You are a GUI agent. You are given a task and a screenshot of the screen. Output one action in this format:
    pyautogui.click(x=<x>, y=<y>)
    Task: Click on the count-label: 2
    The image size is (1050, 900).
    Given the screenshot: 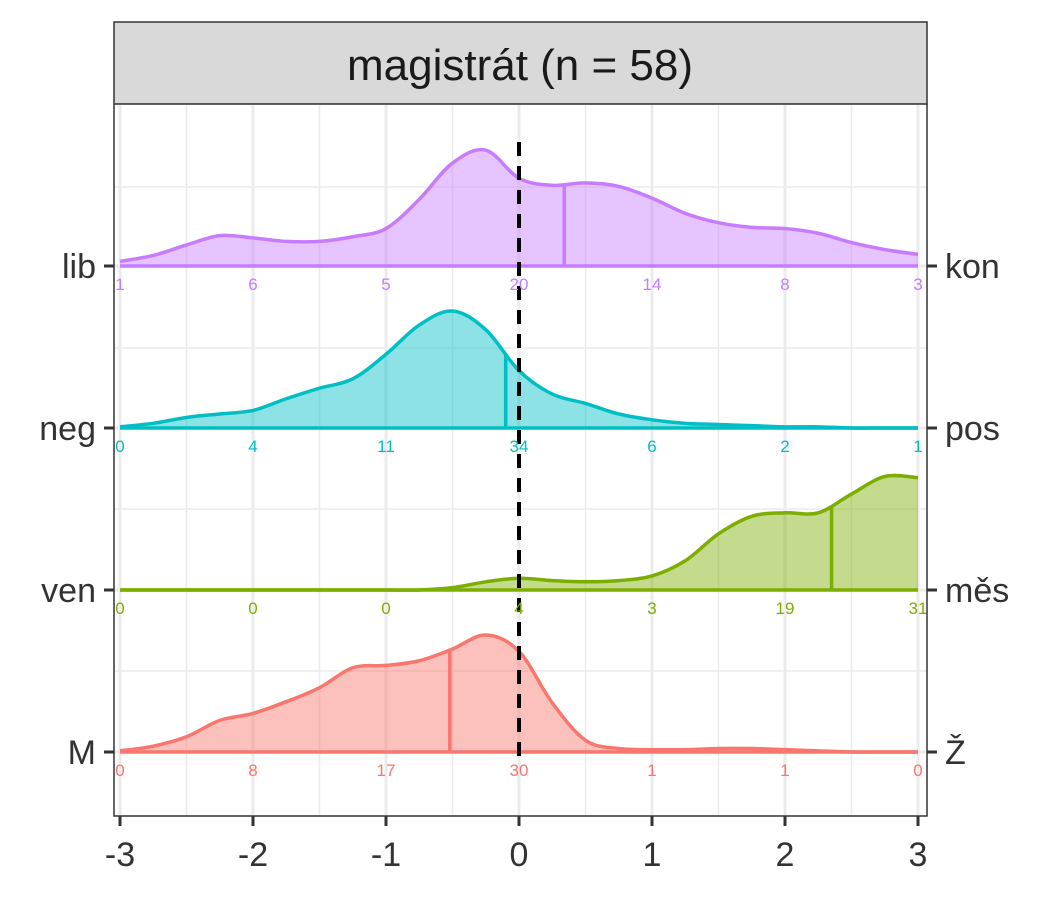 What is the action you would take?
    pyautogui.click(x=784, y=446)
    